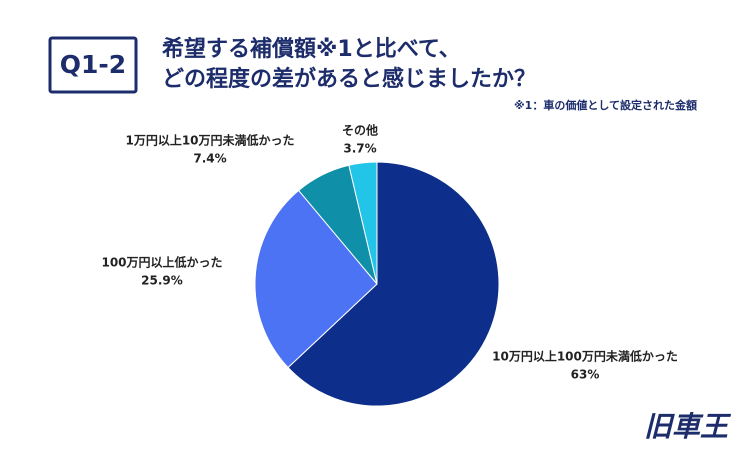  I want to click on value-label: 7.4%, so click(209, 159).